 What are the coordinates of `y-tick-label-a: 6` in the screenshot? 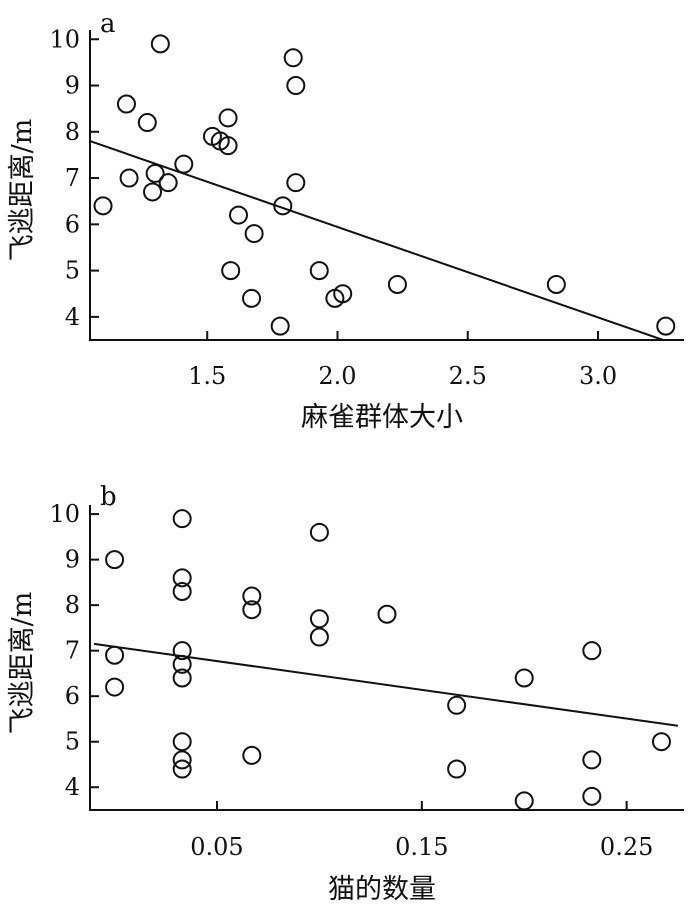 It's located at (72, 224).